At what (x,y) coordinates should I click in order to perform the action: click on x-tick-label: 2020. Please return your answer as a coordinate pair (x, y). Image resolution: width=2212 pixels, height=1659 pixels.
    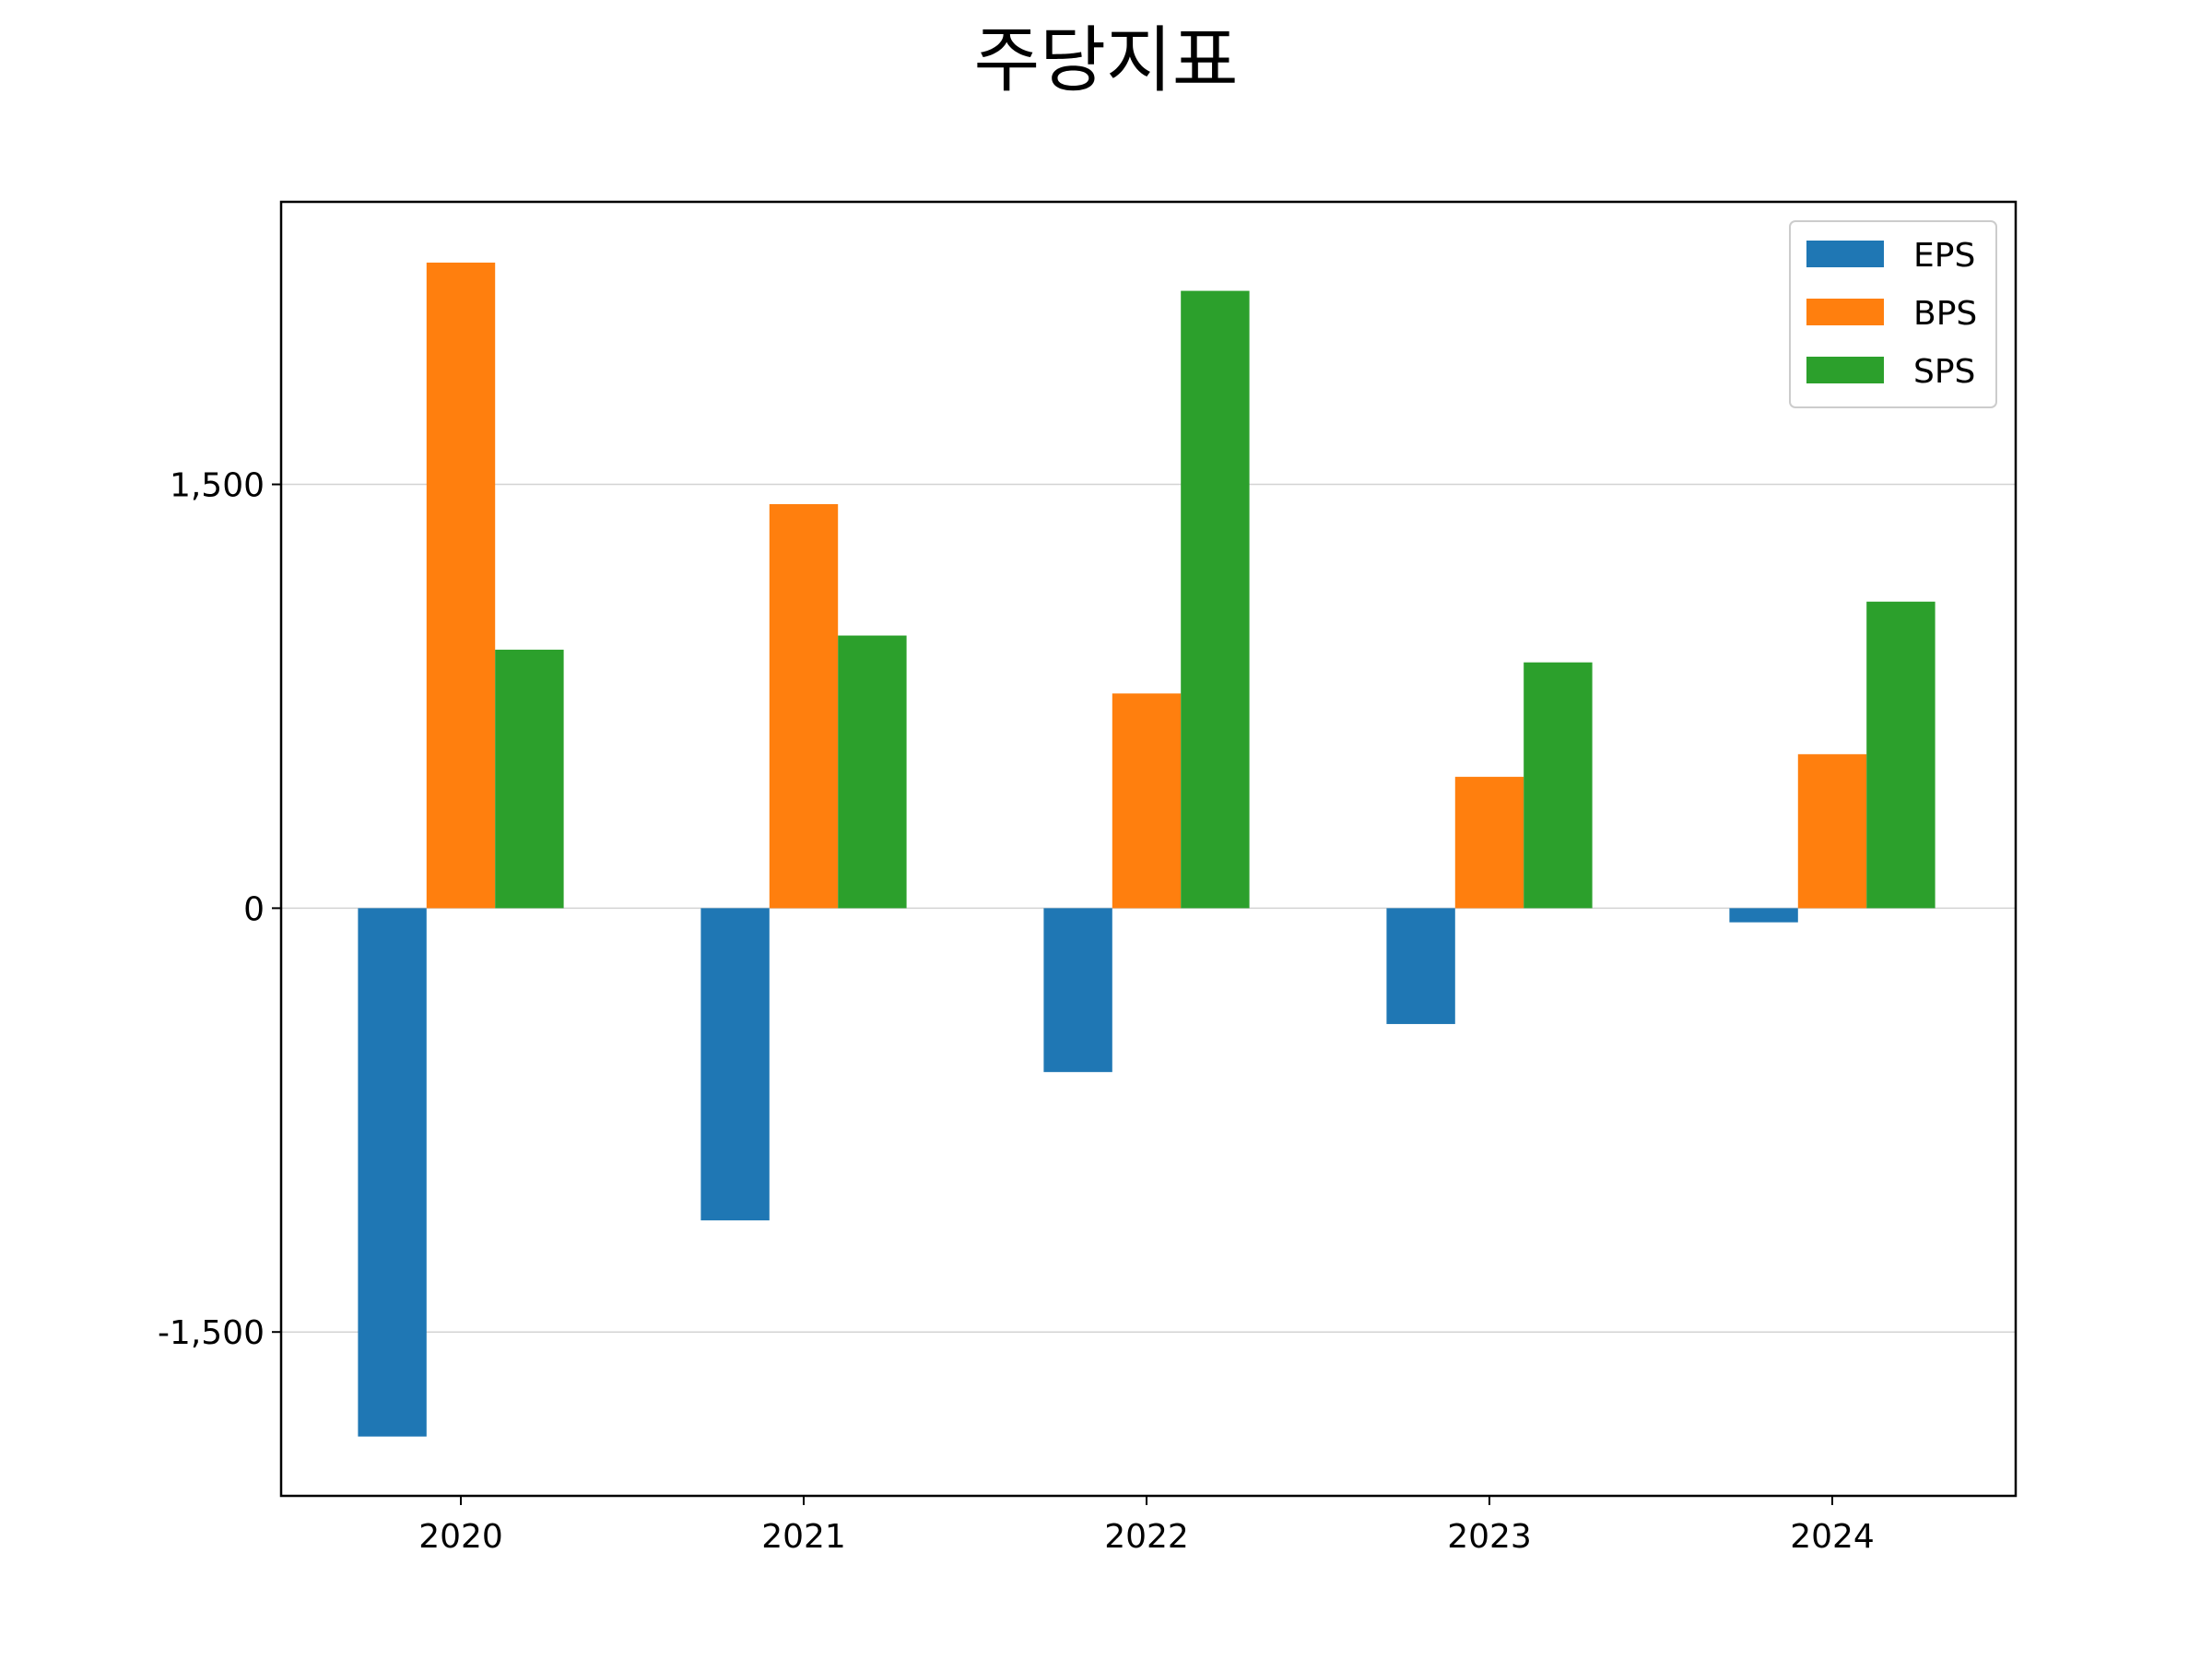
    Looking at the image, I should click on (460, 1537).